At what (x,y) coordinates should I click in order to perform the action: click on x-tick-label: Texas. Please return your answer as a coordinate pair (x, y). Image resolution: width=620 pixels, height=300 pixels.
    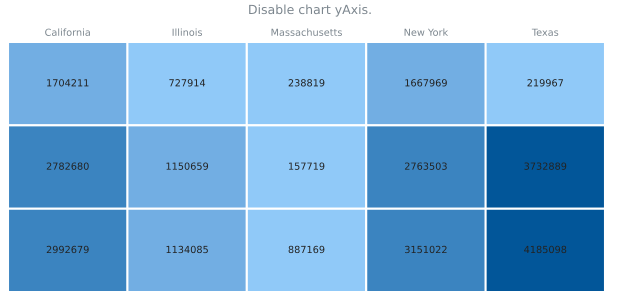
    Looking at the image, I should click on (545, 32).